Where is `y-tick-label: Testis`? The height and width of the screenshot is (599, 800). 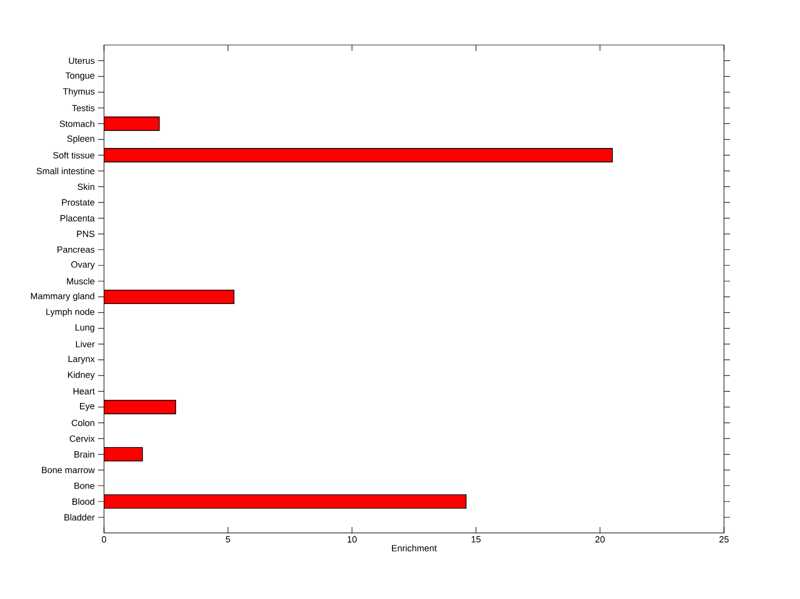
y-tick-label: Testis is located at coordinates (83, 108).